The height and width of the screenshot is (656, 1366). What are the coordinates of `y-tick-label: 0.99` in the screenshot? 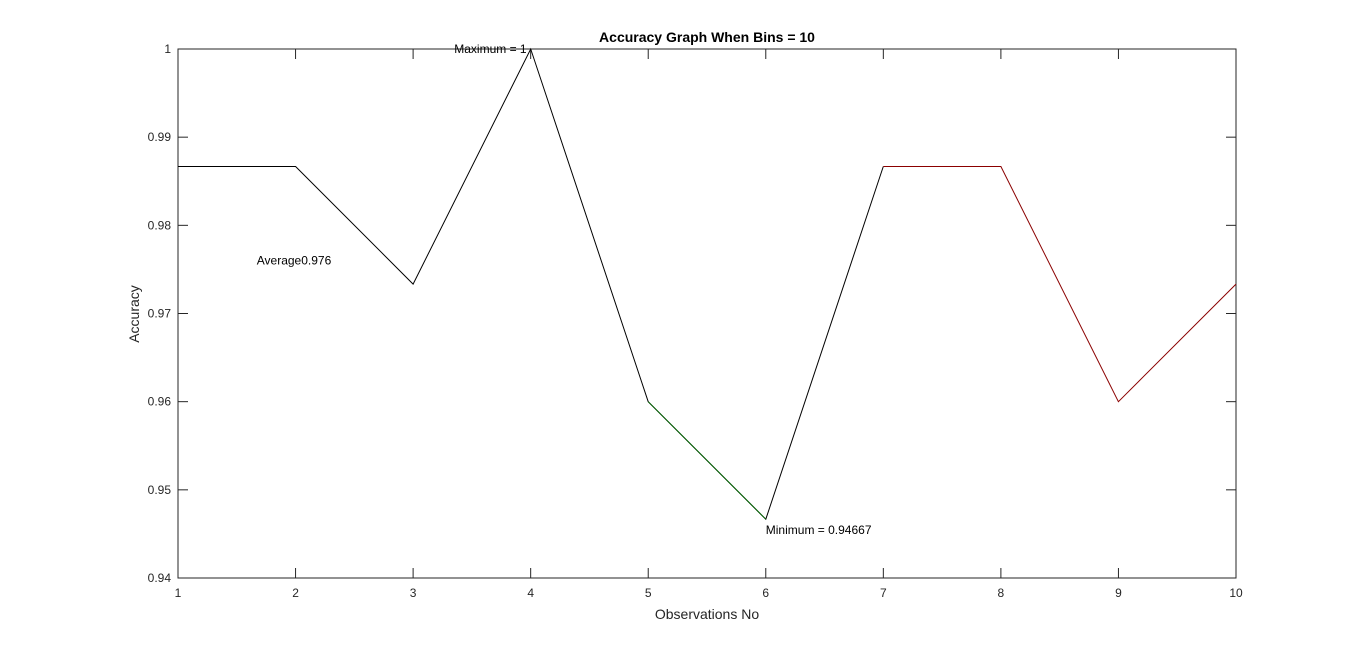 It's located at (160, 137).